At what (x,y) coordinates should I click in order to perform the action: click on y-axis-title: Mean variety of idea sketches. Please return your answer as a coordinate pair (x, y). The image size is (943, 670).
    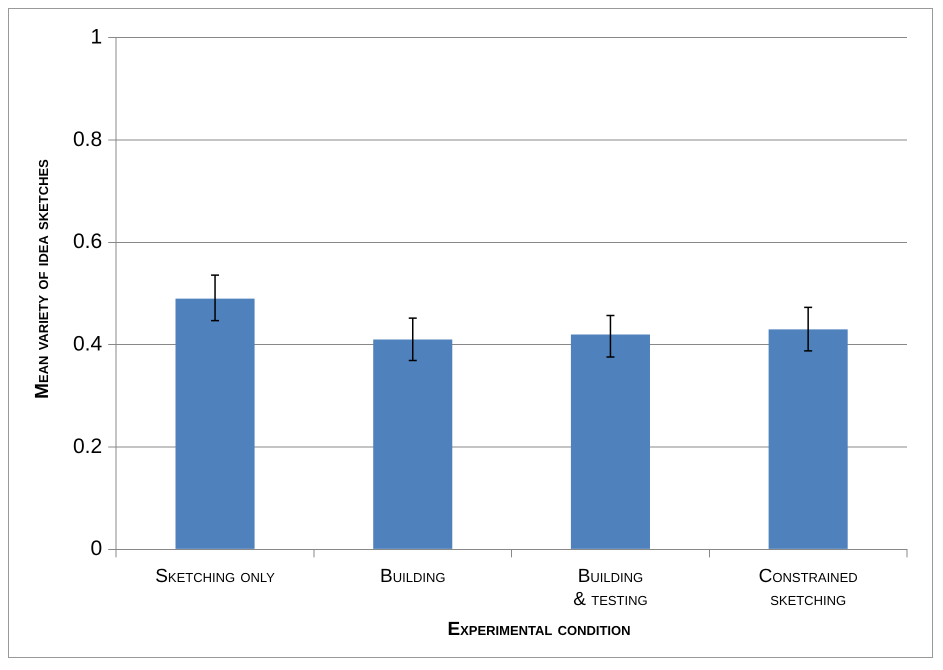
    Looking at the image, I should click on (43, 279).